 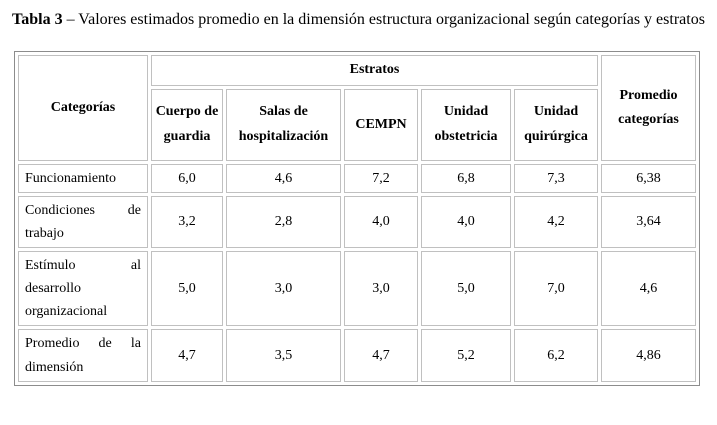 What do you see at coordinates (83, 108) in the screenshot?
I see `column-header-categorias: Categorías` at bounding box center [83, 108].